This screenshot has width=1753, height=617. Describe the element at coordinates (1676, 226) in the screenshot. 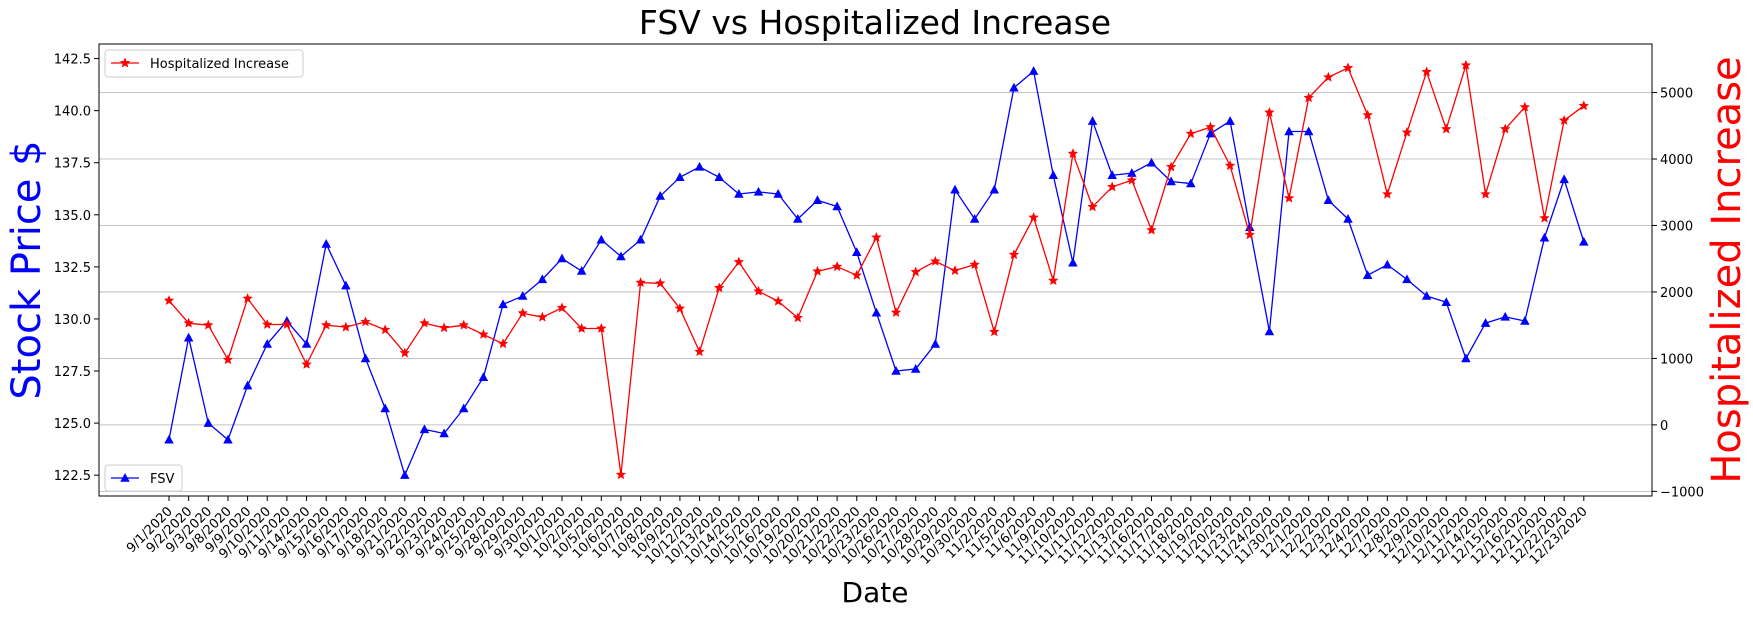

I see `y-tick-label-right: 3000` at that location.